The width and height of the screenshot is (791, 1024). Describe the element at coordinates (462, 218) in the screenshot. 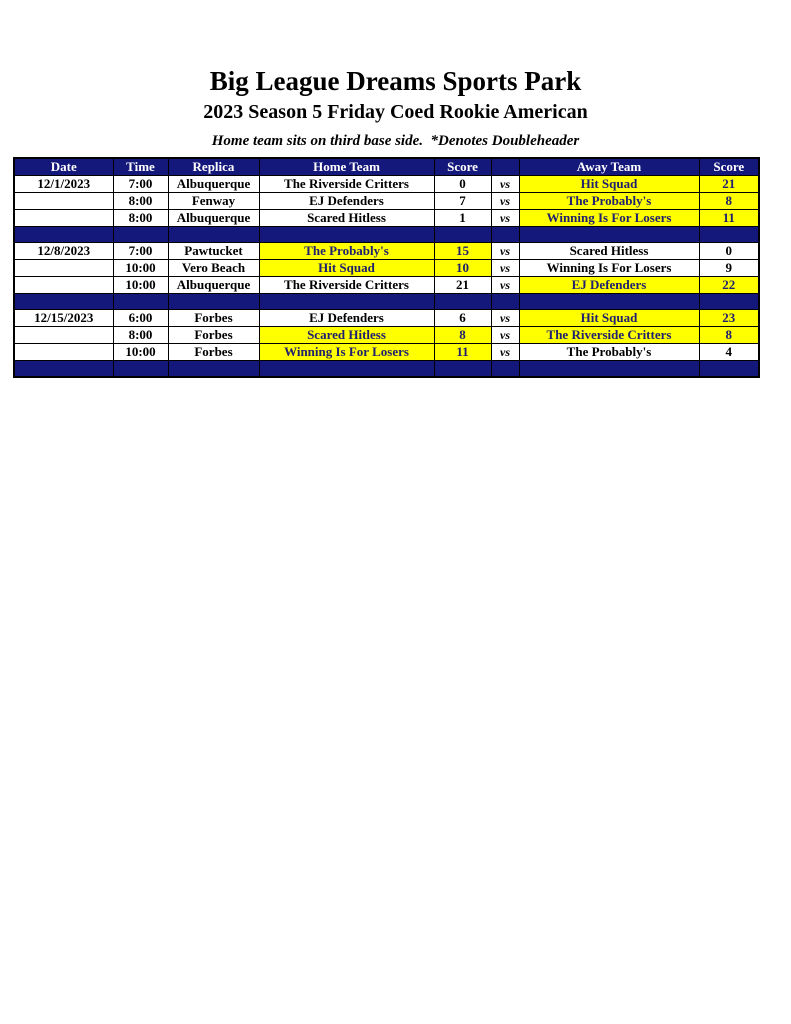

I see `home-score-cell: 1` at that location.